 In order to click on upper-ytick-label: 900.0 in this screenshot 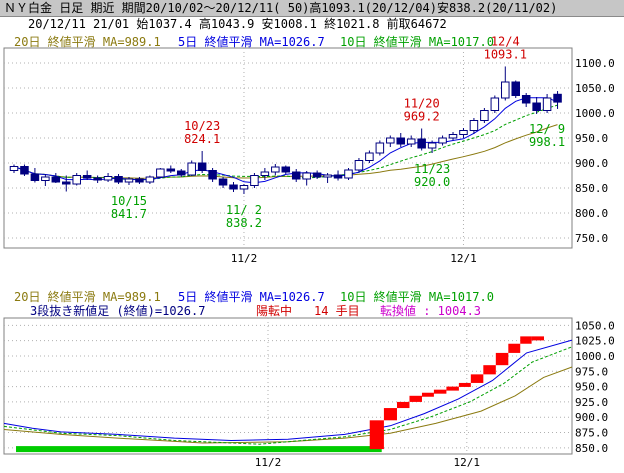, I will do `click(591, 163)`.